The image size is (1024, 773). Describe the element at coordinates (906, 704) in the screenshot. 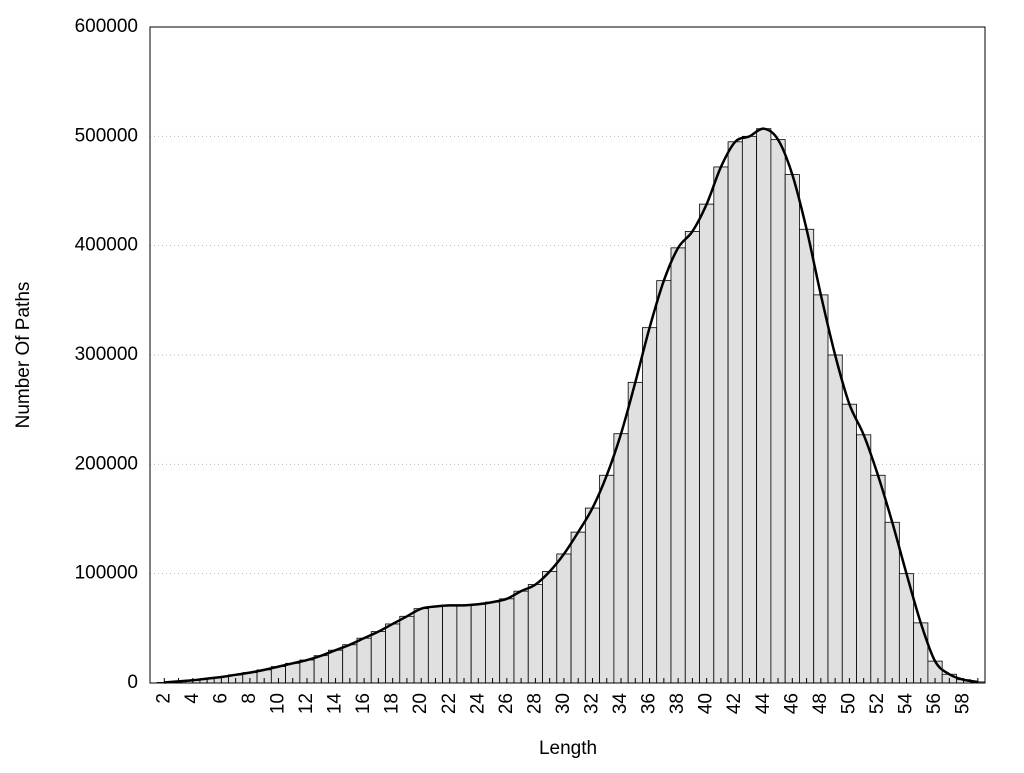

I see `x-tick-label: 54` at that location.